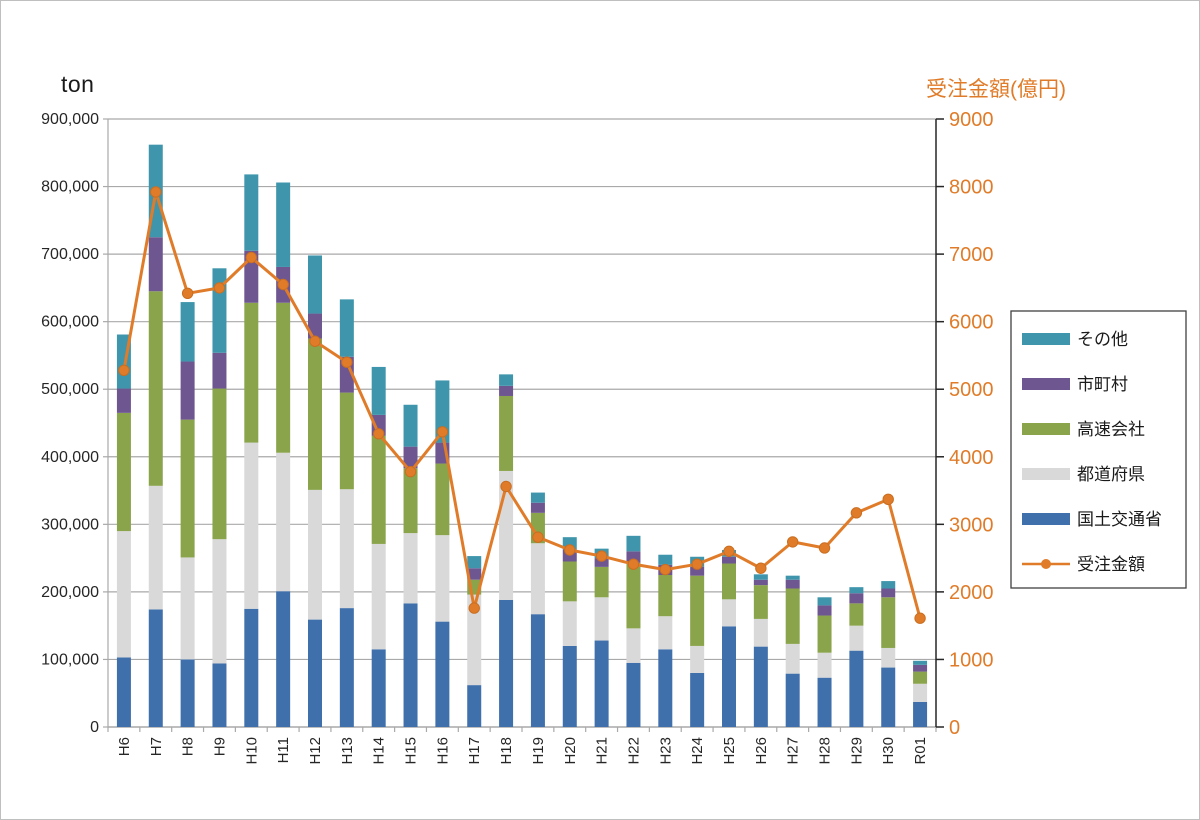  Describe the element at coordinates (219, 746) in the screenshot. I see `x-axis-category-label: H9` at that location.